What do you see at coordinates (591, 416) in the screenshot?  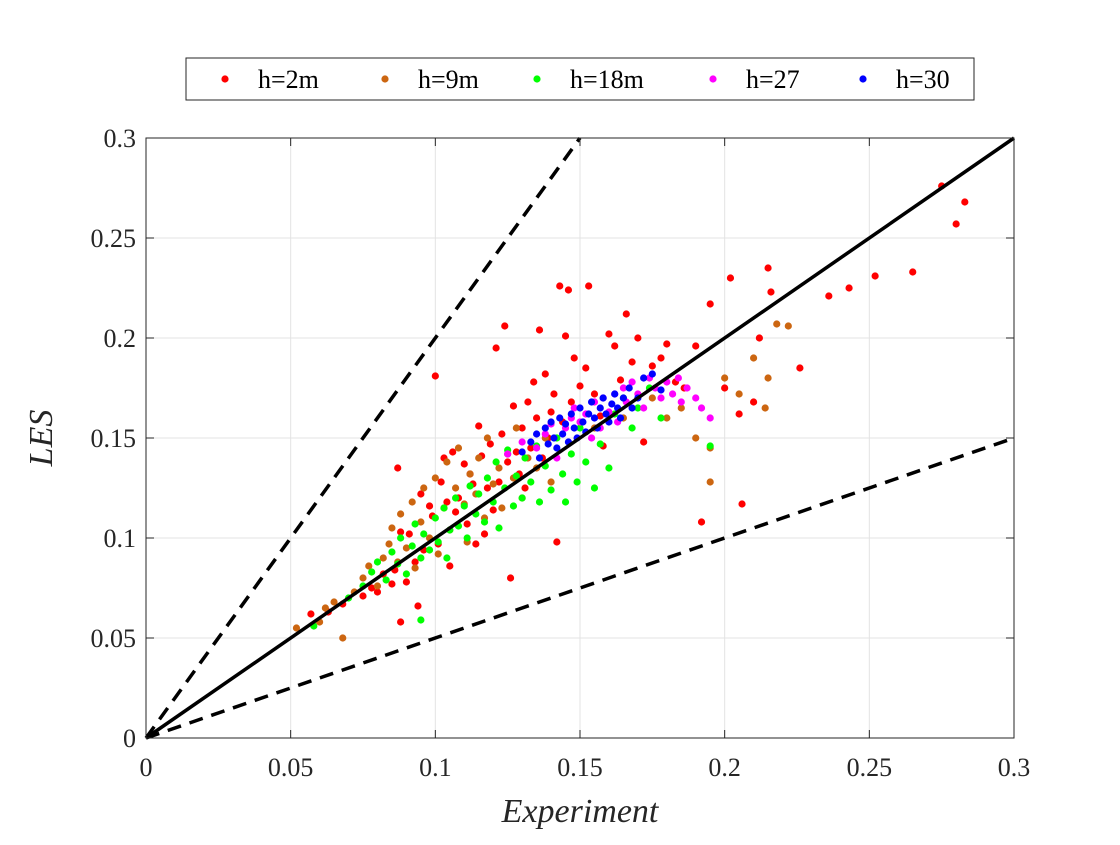 I see `series-h=30` at bounding box center [591, 416].